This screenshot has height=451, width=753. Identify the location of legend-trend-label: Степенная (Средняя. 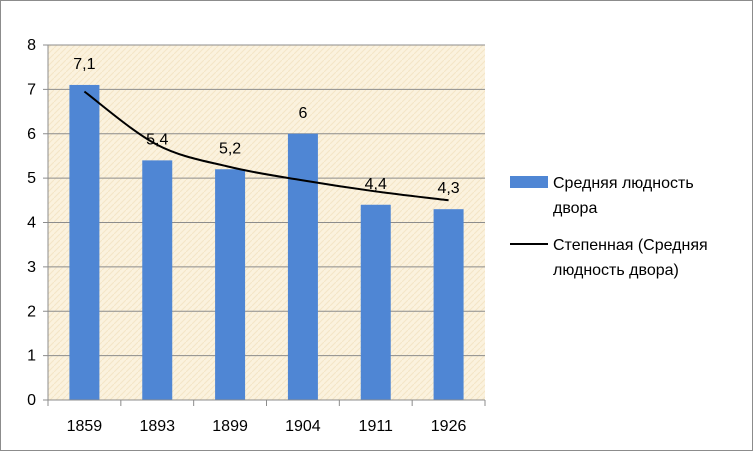
(630, 245).